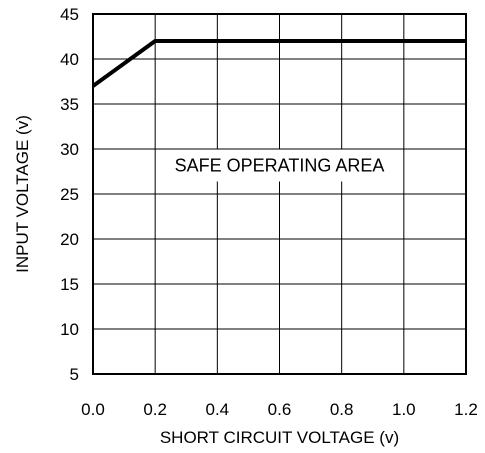 The width and height of the screenshot is (485, 453). I want to click on x-tick-label: 1.2, so click(466, 409).